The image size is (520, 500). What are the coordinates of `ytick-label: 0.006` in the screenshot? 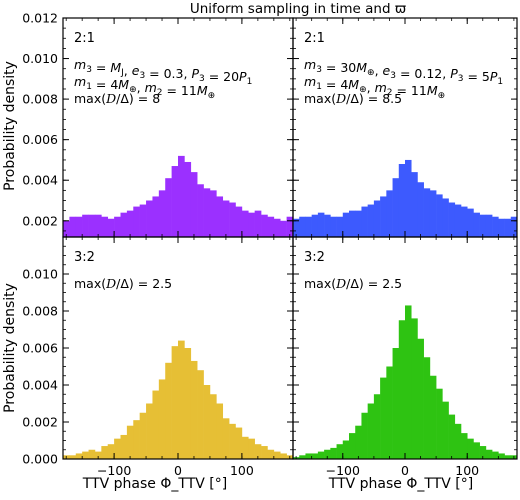 It's located at (40, 139).